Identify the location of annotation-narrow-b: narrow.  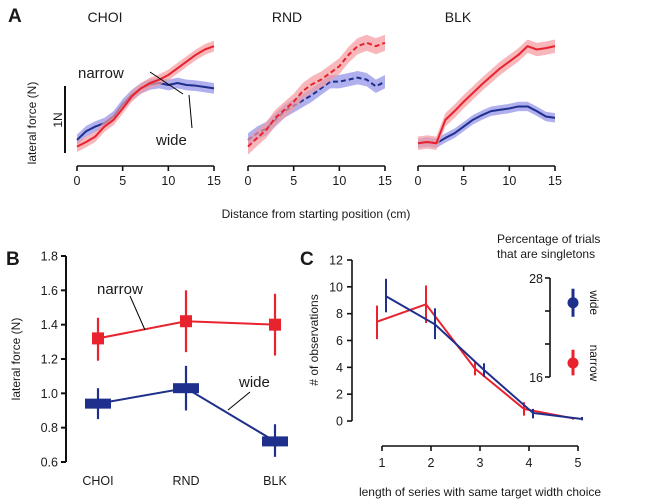
(120, 289).